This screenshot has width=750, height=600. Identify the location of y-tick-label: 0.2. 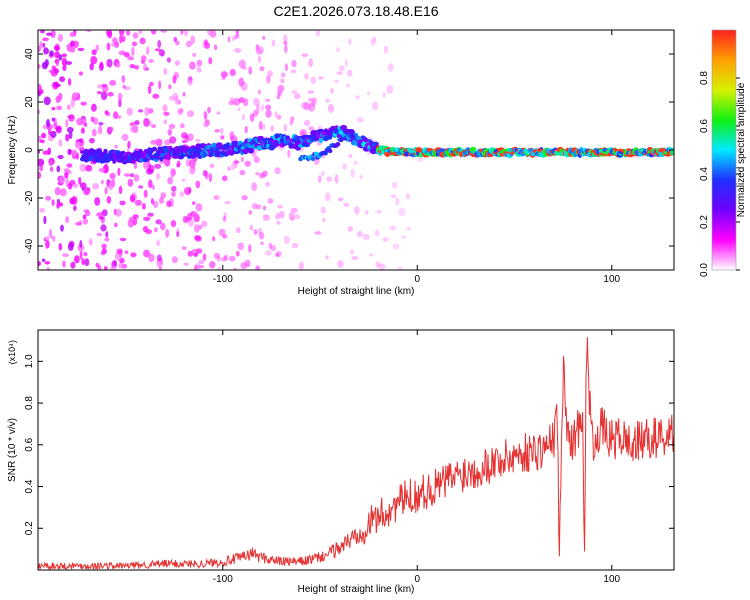
(29, 528).